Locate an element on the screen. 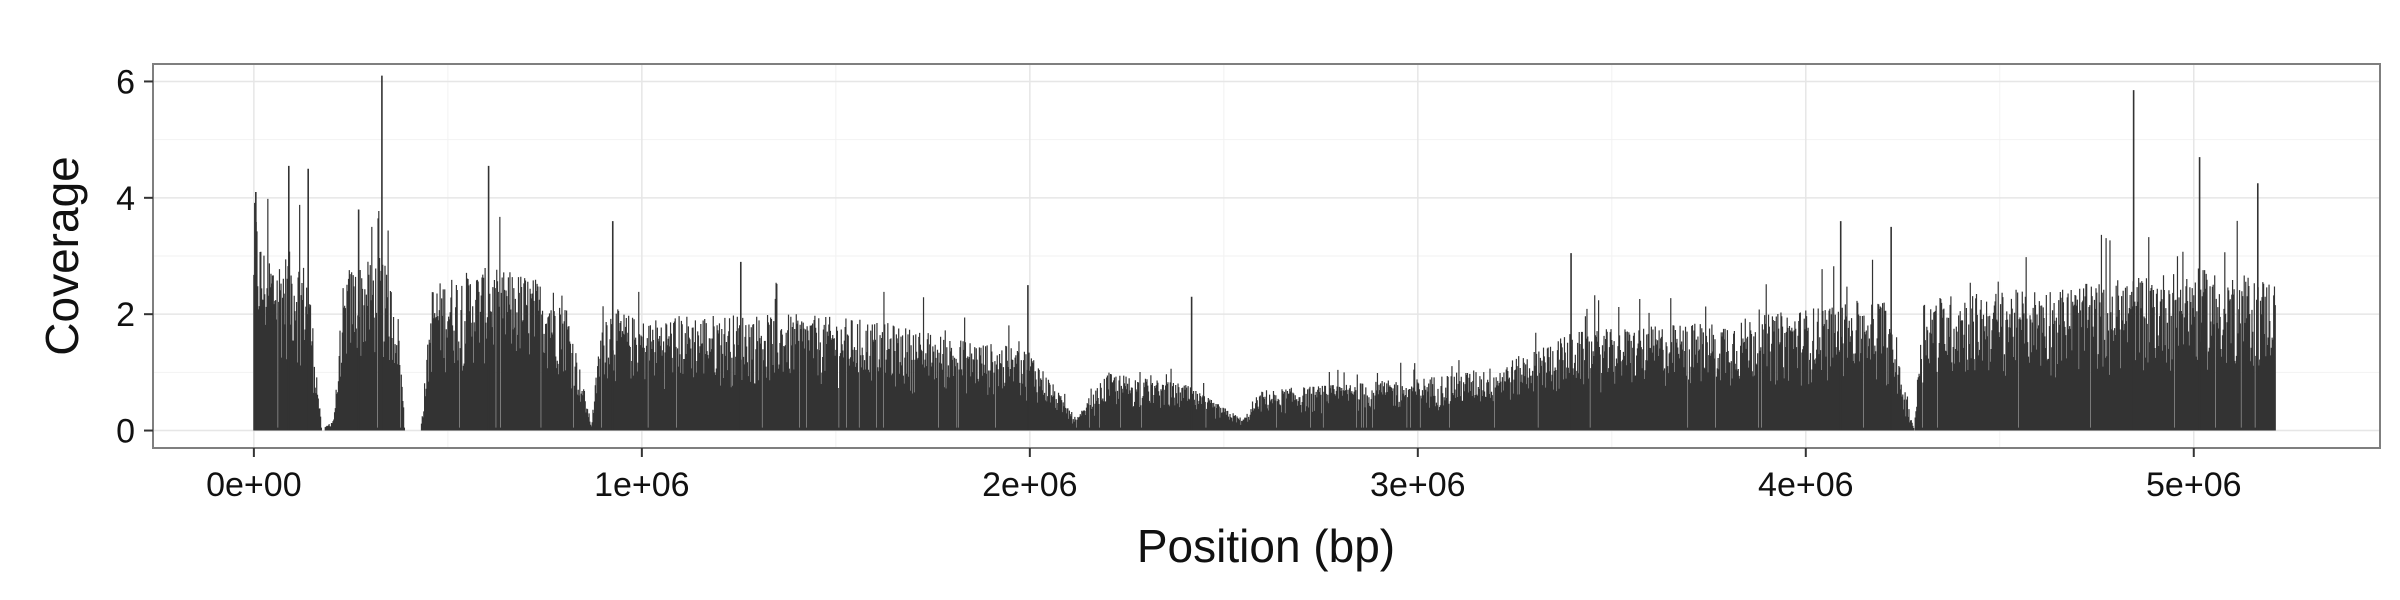 This screenshot has width=2400, height=600. y-axis-title: Coverage is located at coordinates (62, 255).